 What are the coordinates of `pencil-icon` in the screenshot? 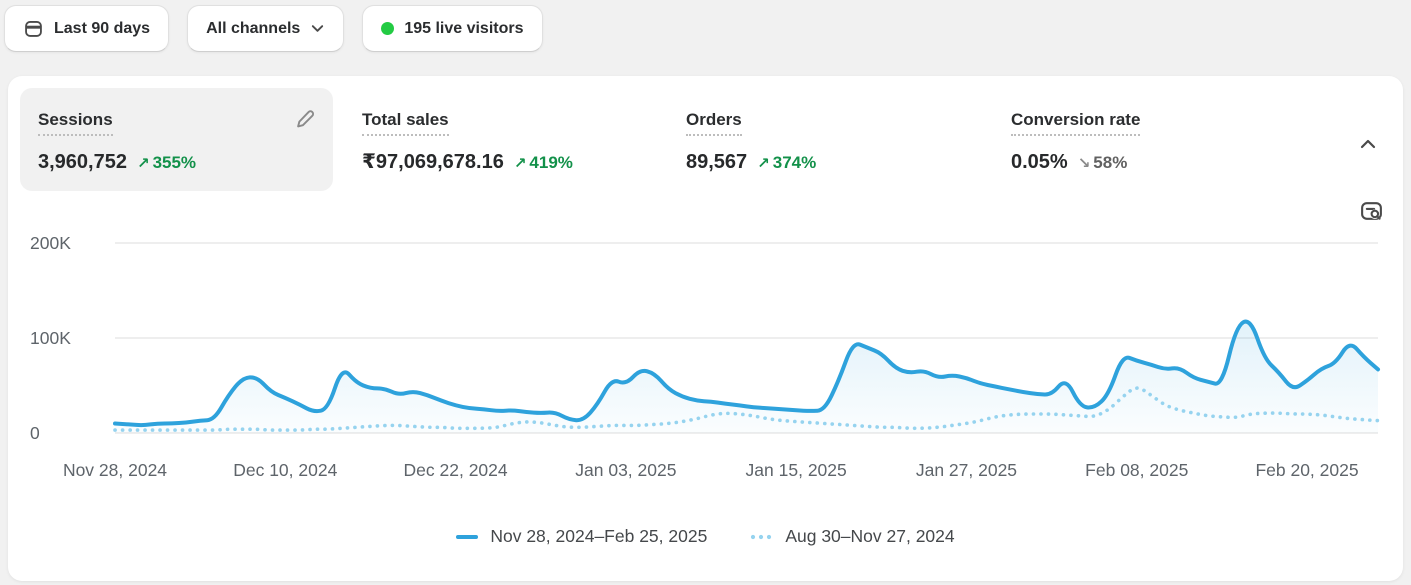 It's located at (305, 119).